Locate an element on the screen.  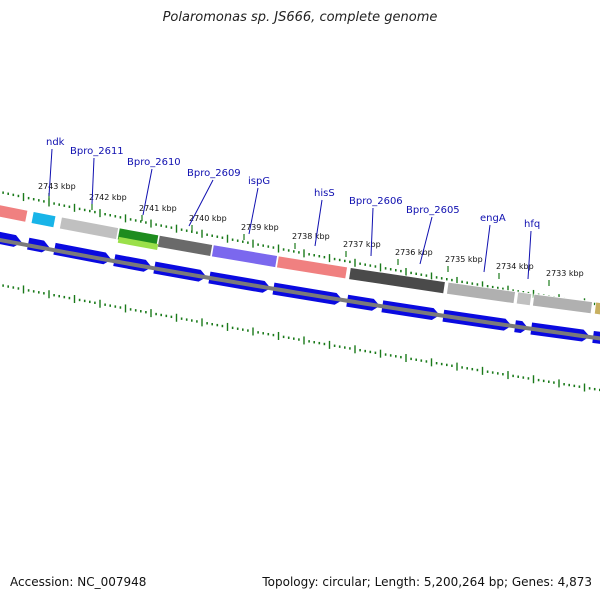
map-title: Polaromonas sp. JS666, complete genome is located at coordinates (300, 17).